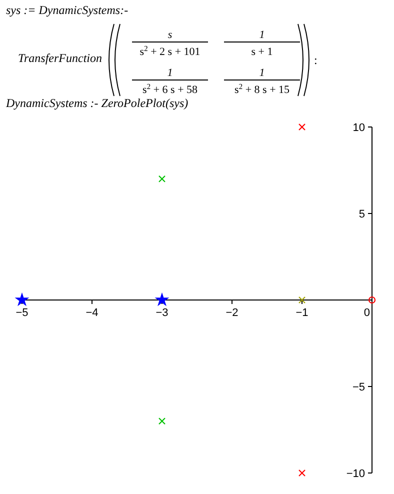 This screenshot has height=494, width=394. What do you see at coordinates (67, 10) in the screenshot?
I see `text: sys := DynamicSystems:-` at bounding box center [67, 10].